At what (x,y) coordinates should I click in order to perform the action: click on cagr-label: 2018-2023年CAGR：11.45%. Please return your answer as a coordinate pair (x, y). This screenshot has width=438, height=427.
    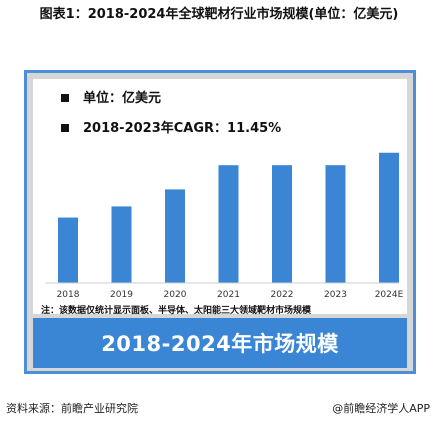
    Looking at the image, I should click on (182, 128).